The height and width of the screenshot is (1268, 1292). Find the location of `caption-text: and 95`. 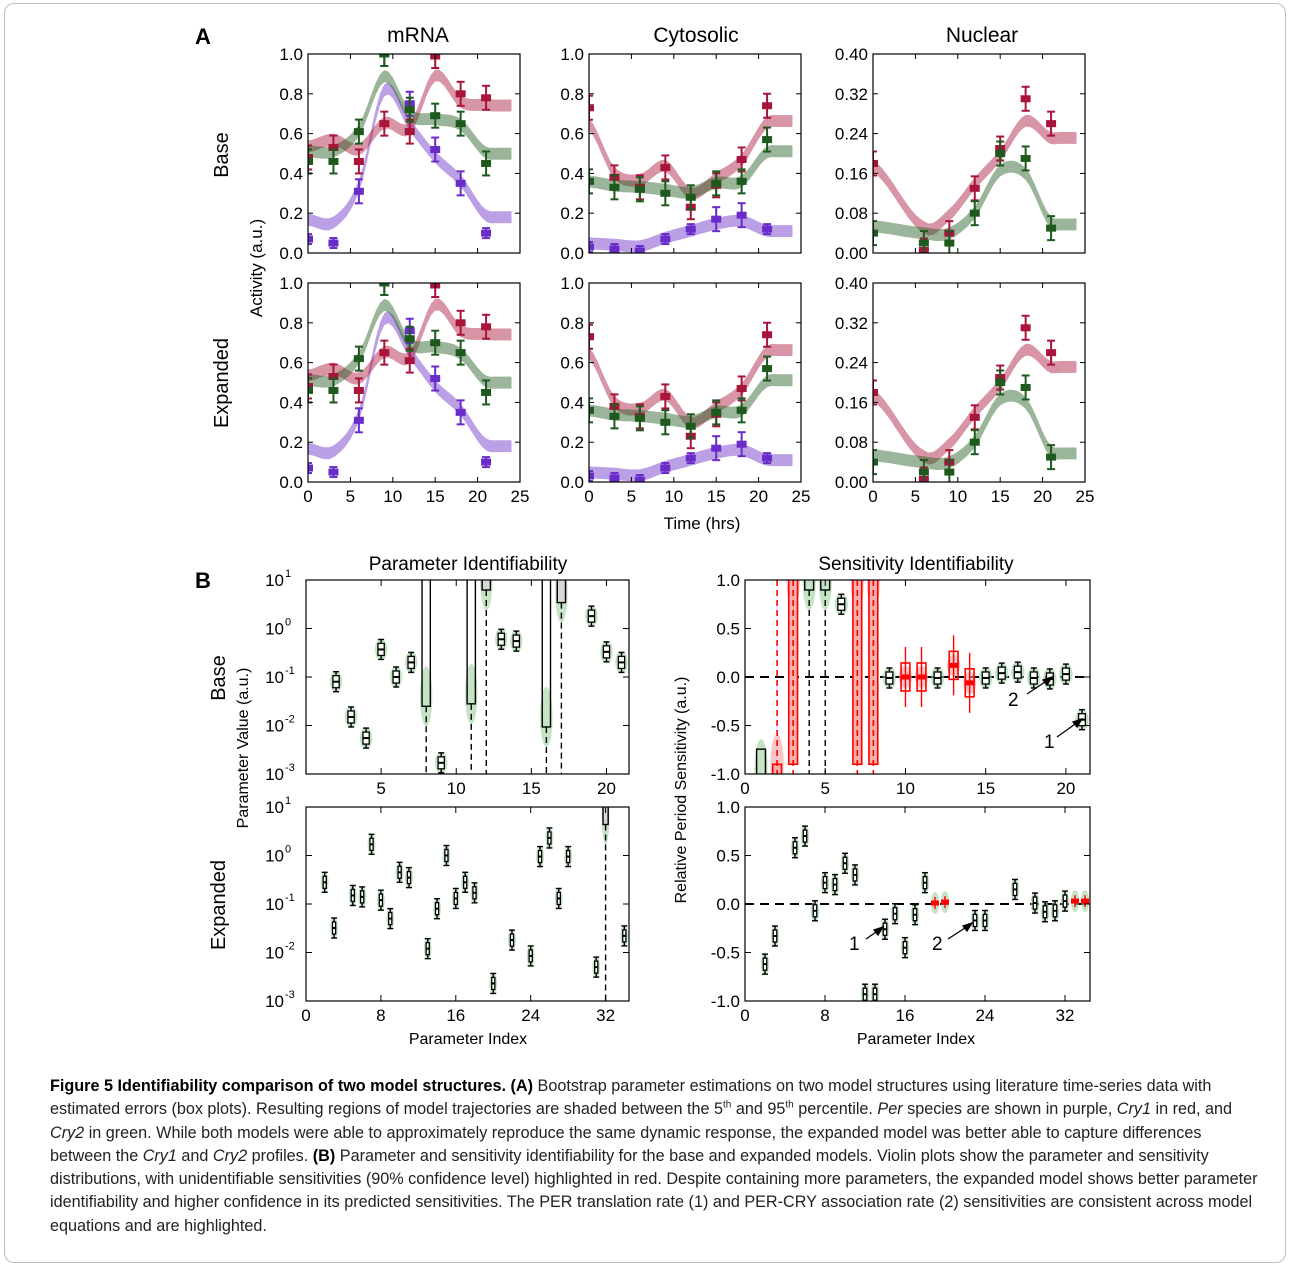

caption-text: and 95 is located at coordinates (760, 1109).